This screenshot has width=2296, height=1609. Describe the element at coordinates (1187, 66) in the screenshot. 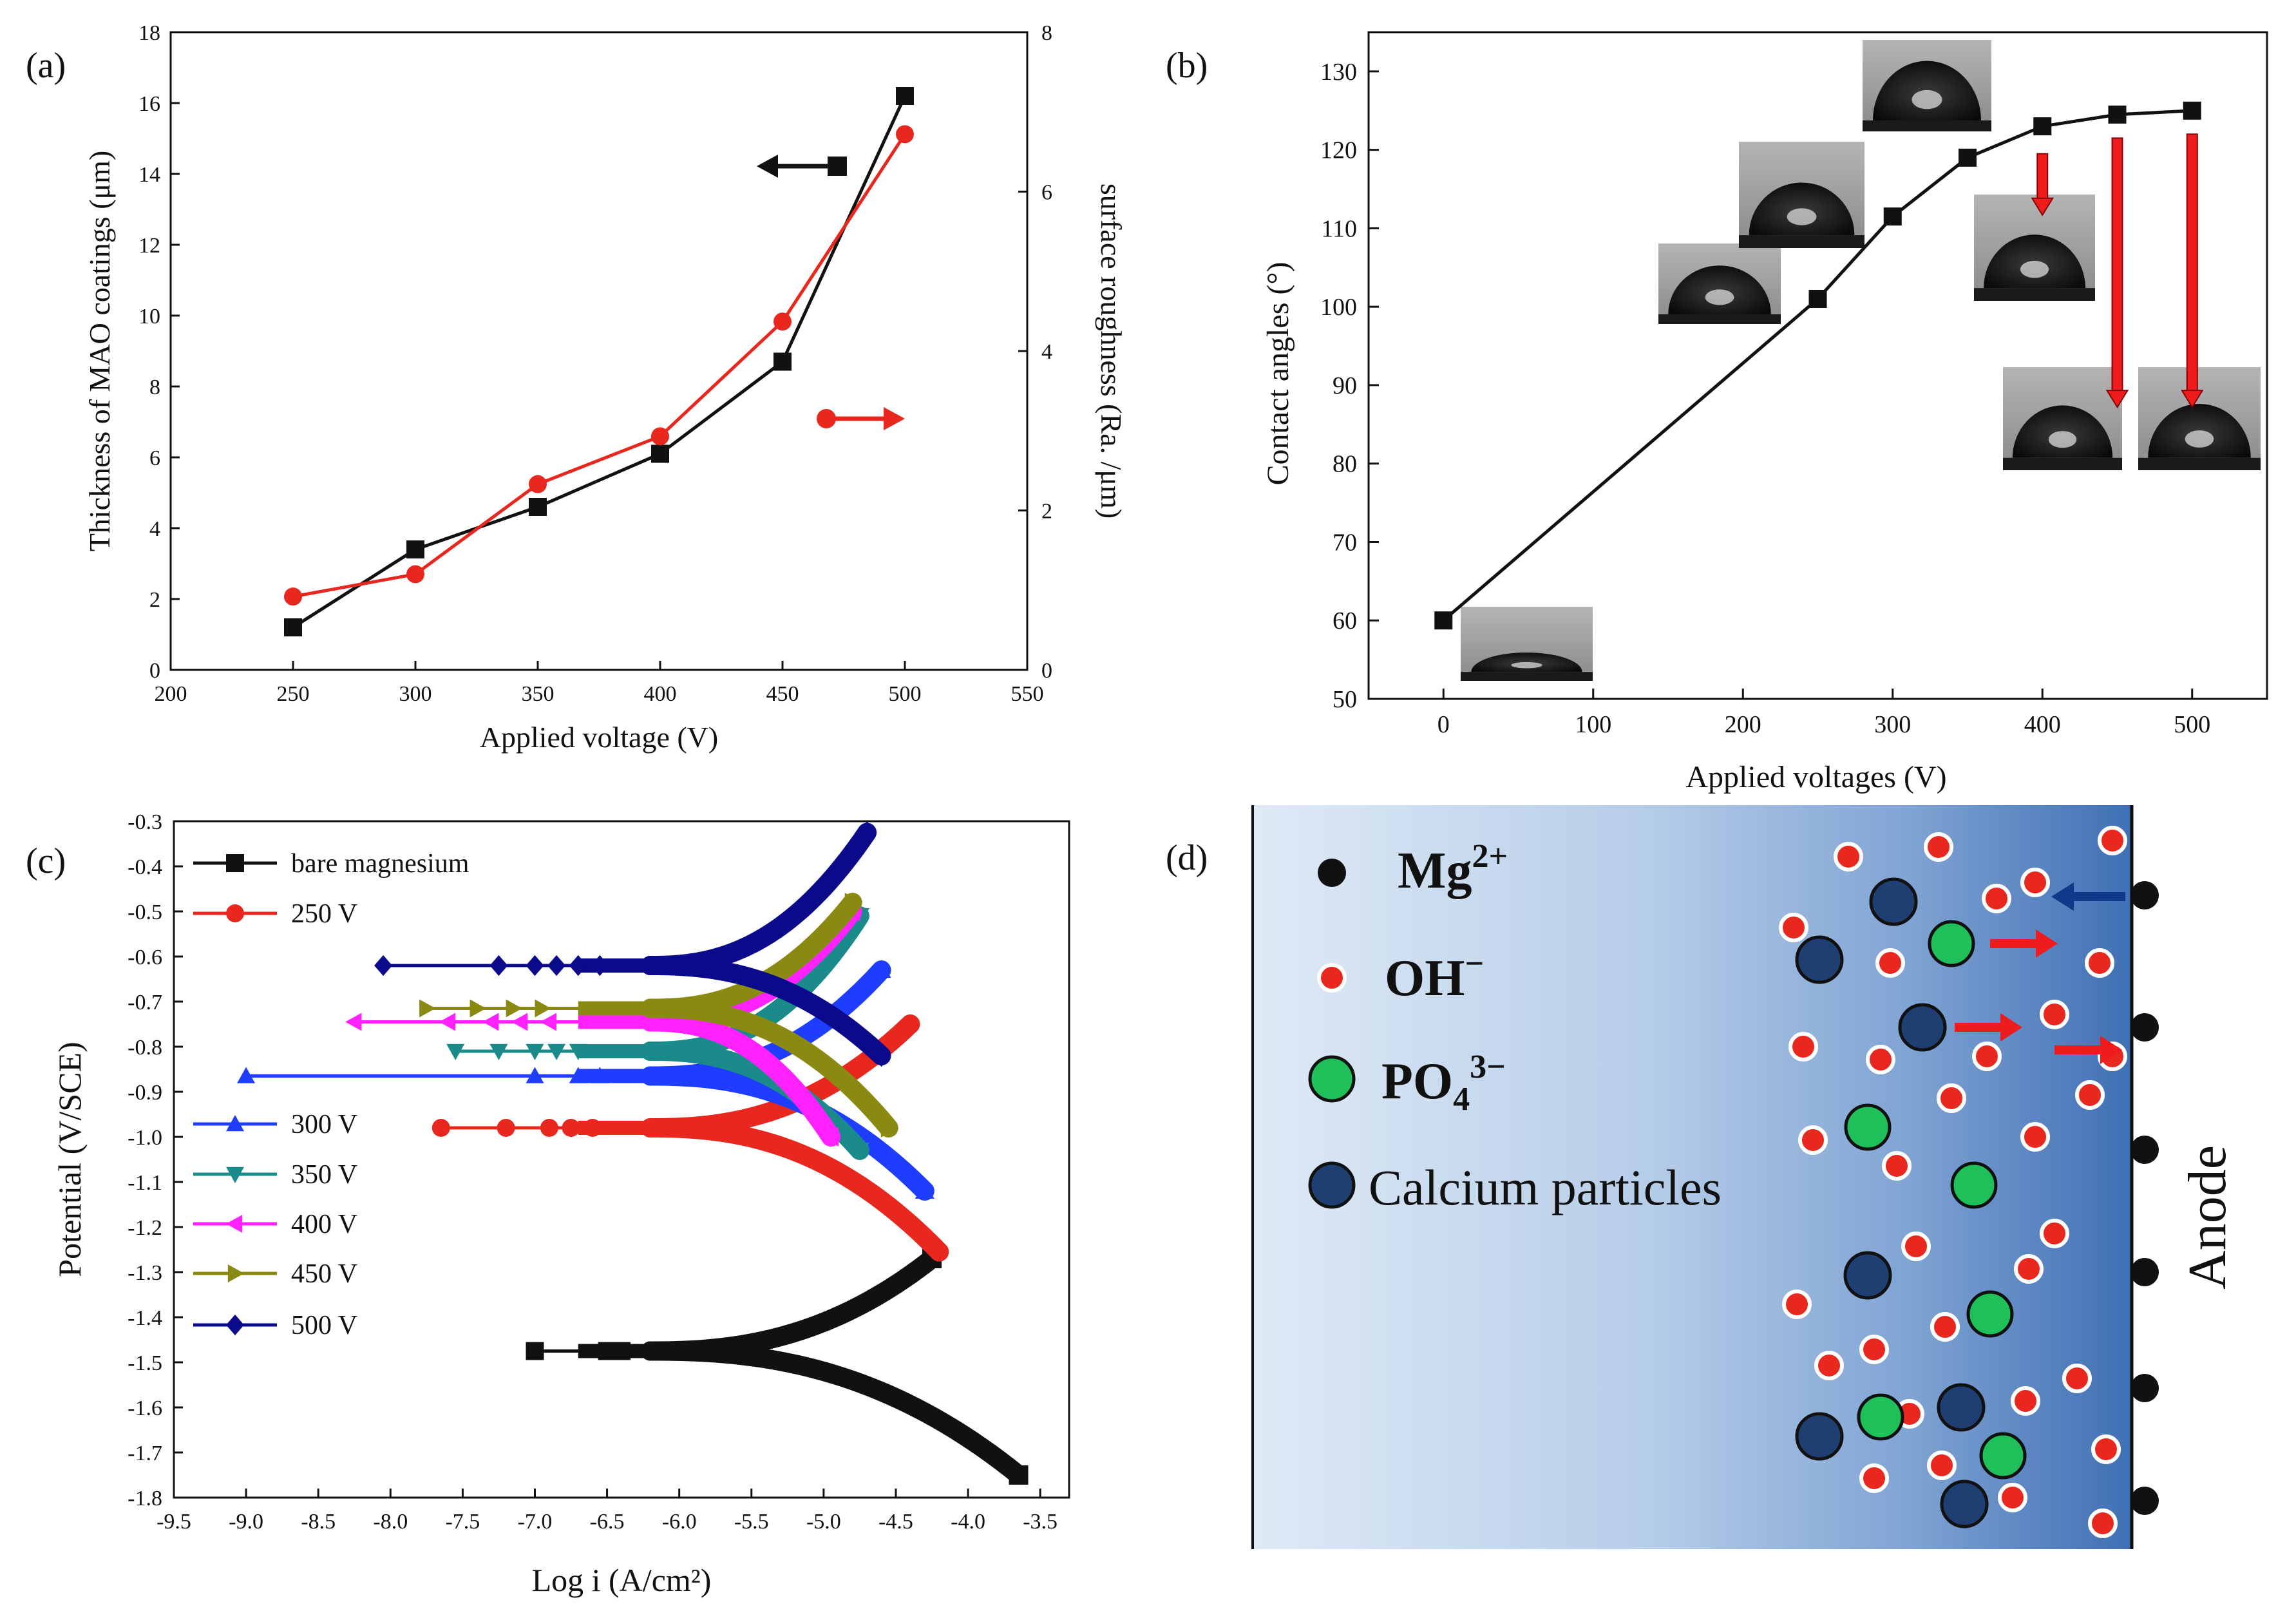

I see `panel-b-label: (b)` at that location.